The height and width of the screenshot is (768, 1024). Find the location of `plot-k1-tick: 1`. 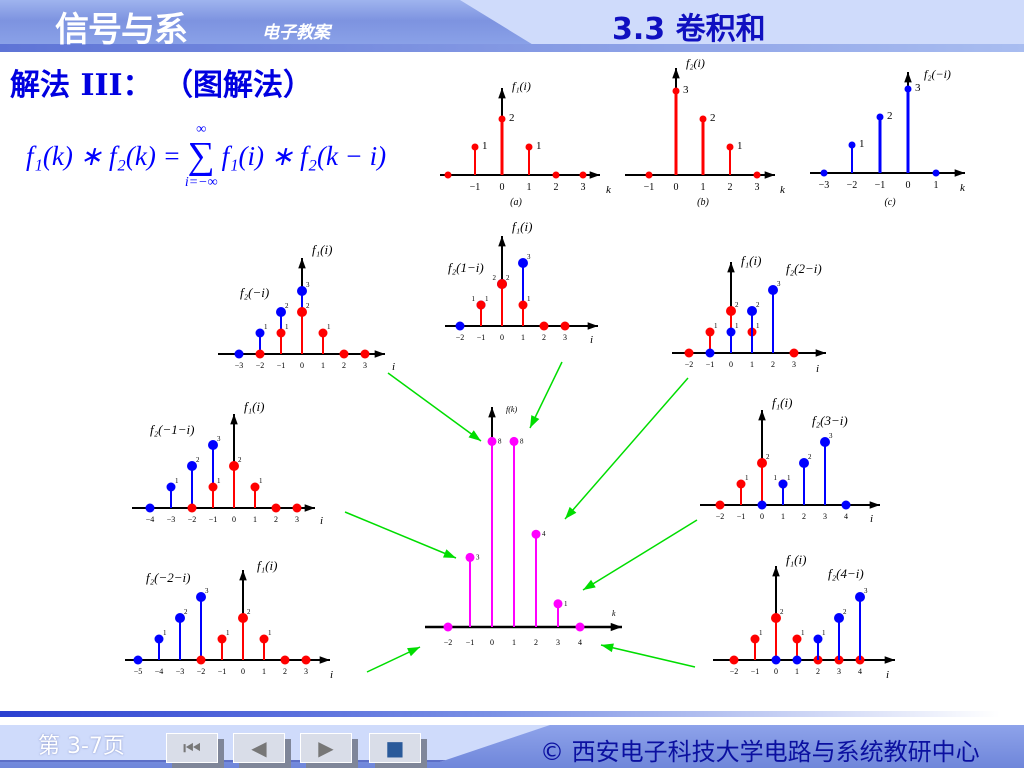

plot-k1-tick: 1 is located at coordinates (523, 337).